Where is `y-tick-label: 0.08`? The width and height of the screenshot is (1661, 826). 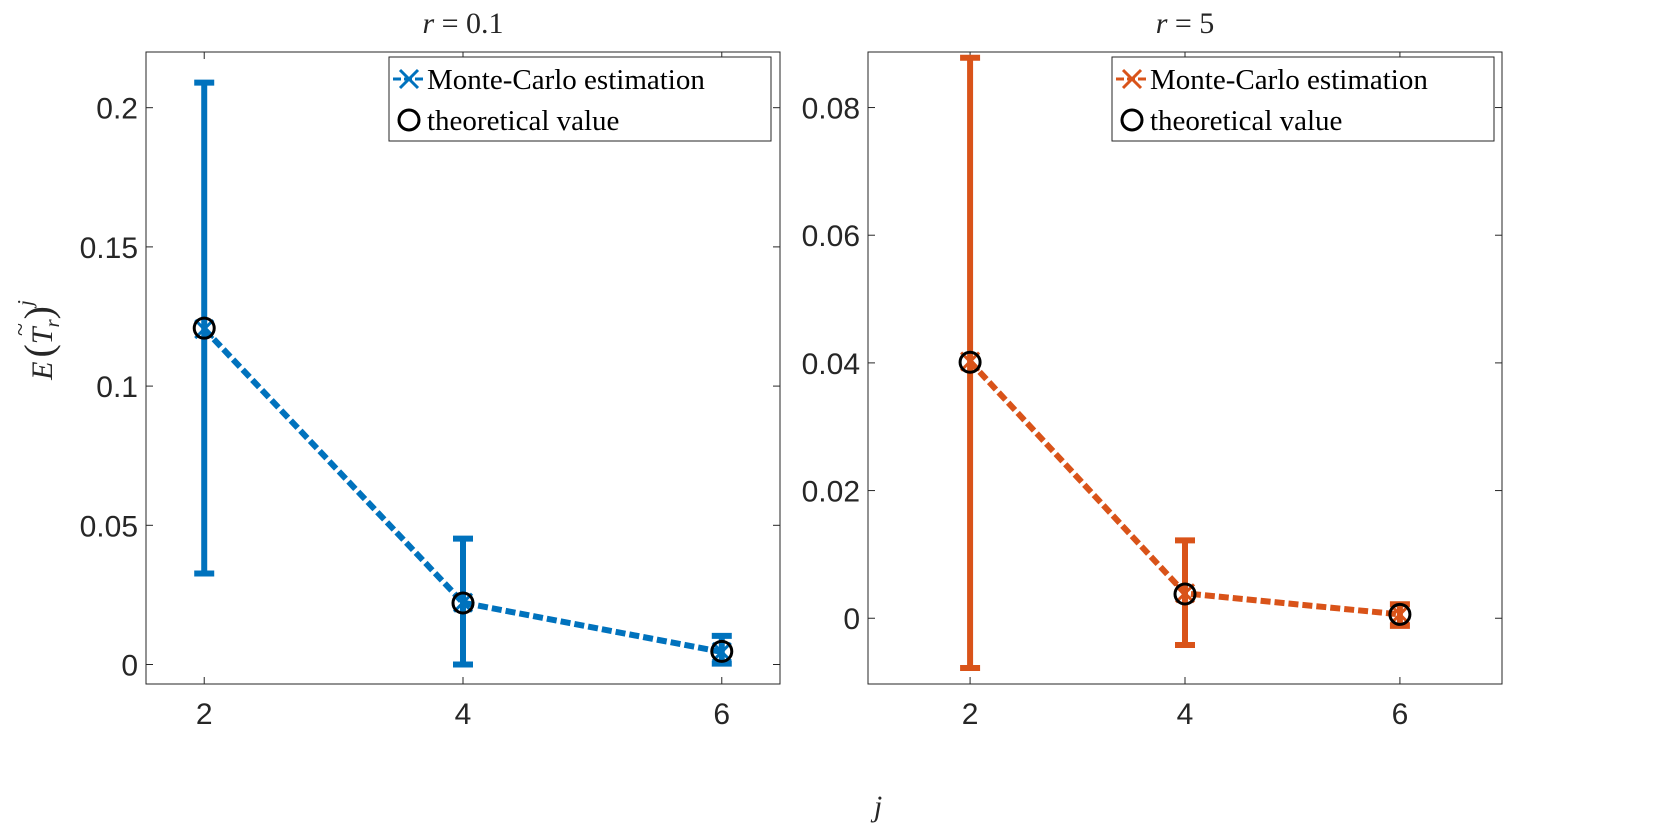
y-tick-label: 0.08 is located at coordinates (831, 109).